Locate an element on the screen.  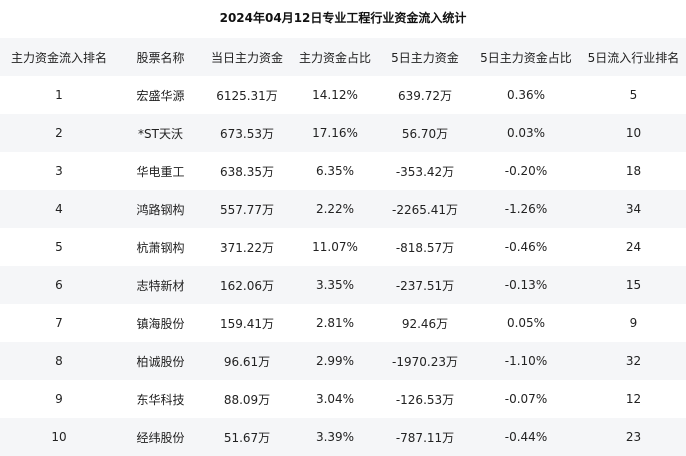
cell-rank: 1 is located at coordinates (59, 95).